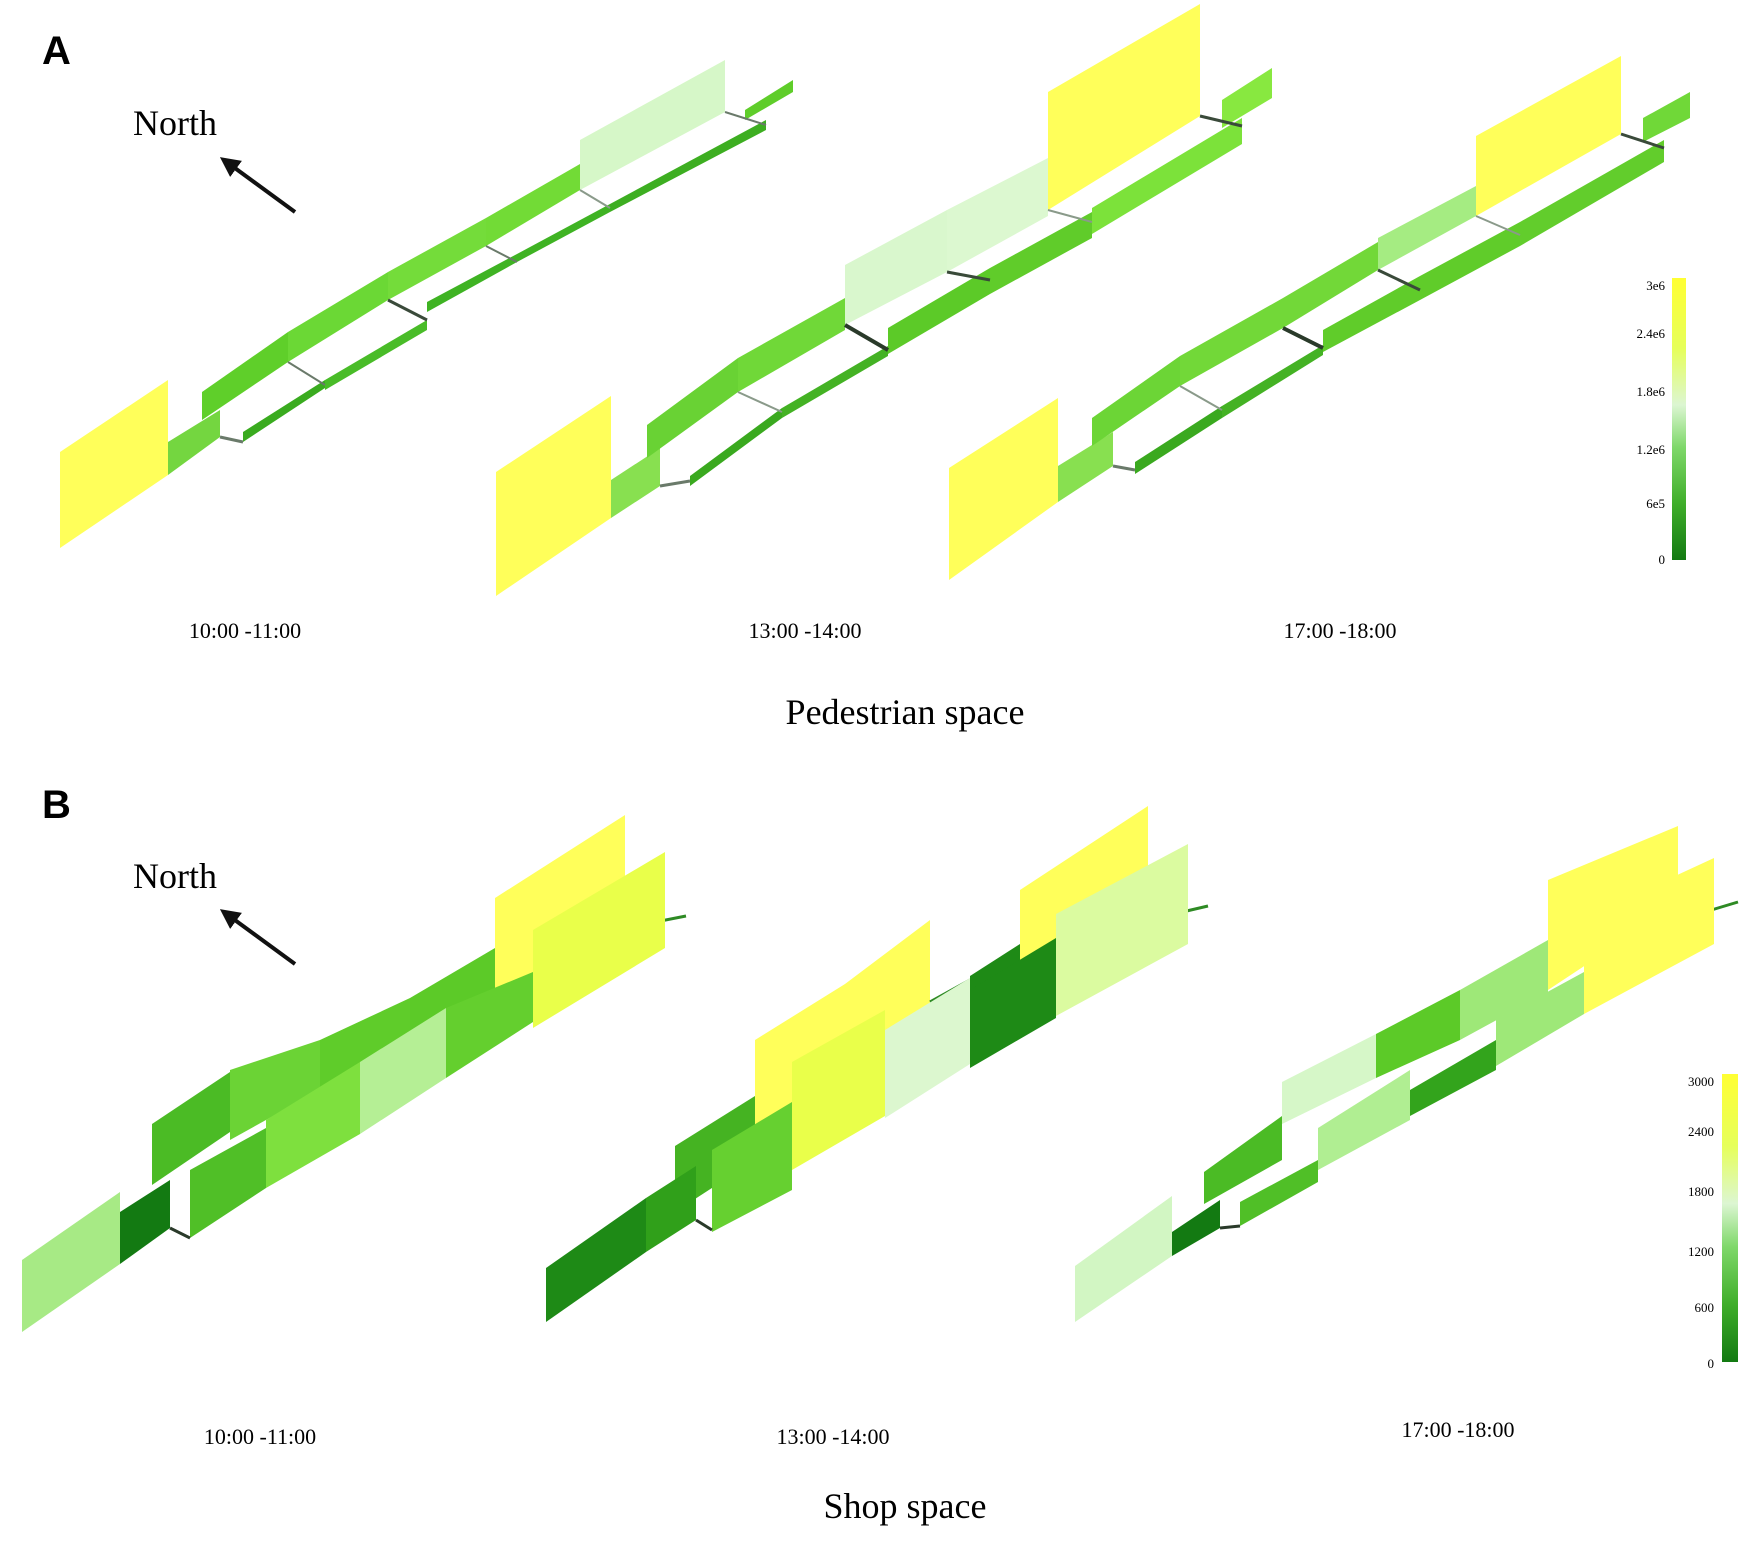 Image resolution: width=1756 pixels, height=1543 pixels. I want to click on colorbar-b: 3000 2400 1800 1200 600 0, so click(1713, 1222).